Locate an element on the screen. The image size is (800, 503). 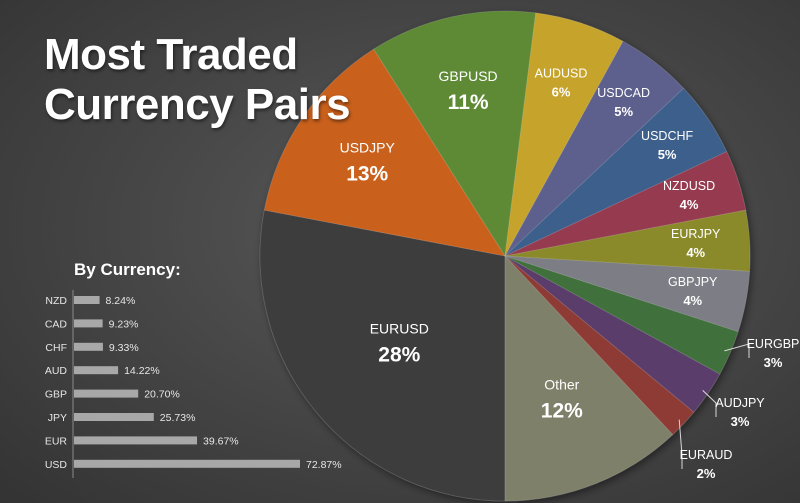
pie-leader-line-eurgbp is located at coordinates (737, 350).